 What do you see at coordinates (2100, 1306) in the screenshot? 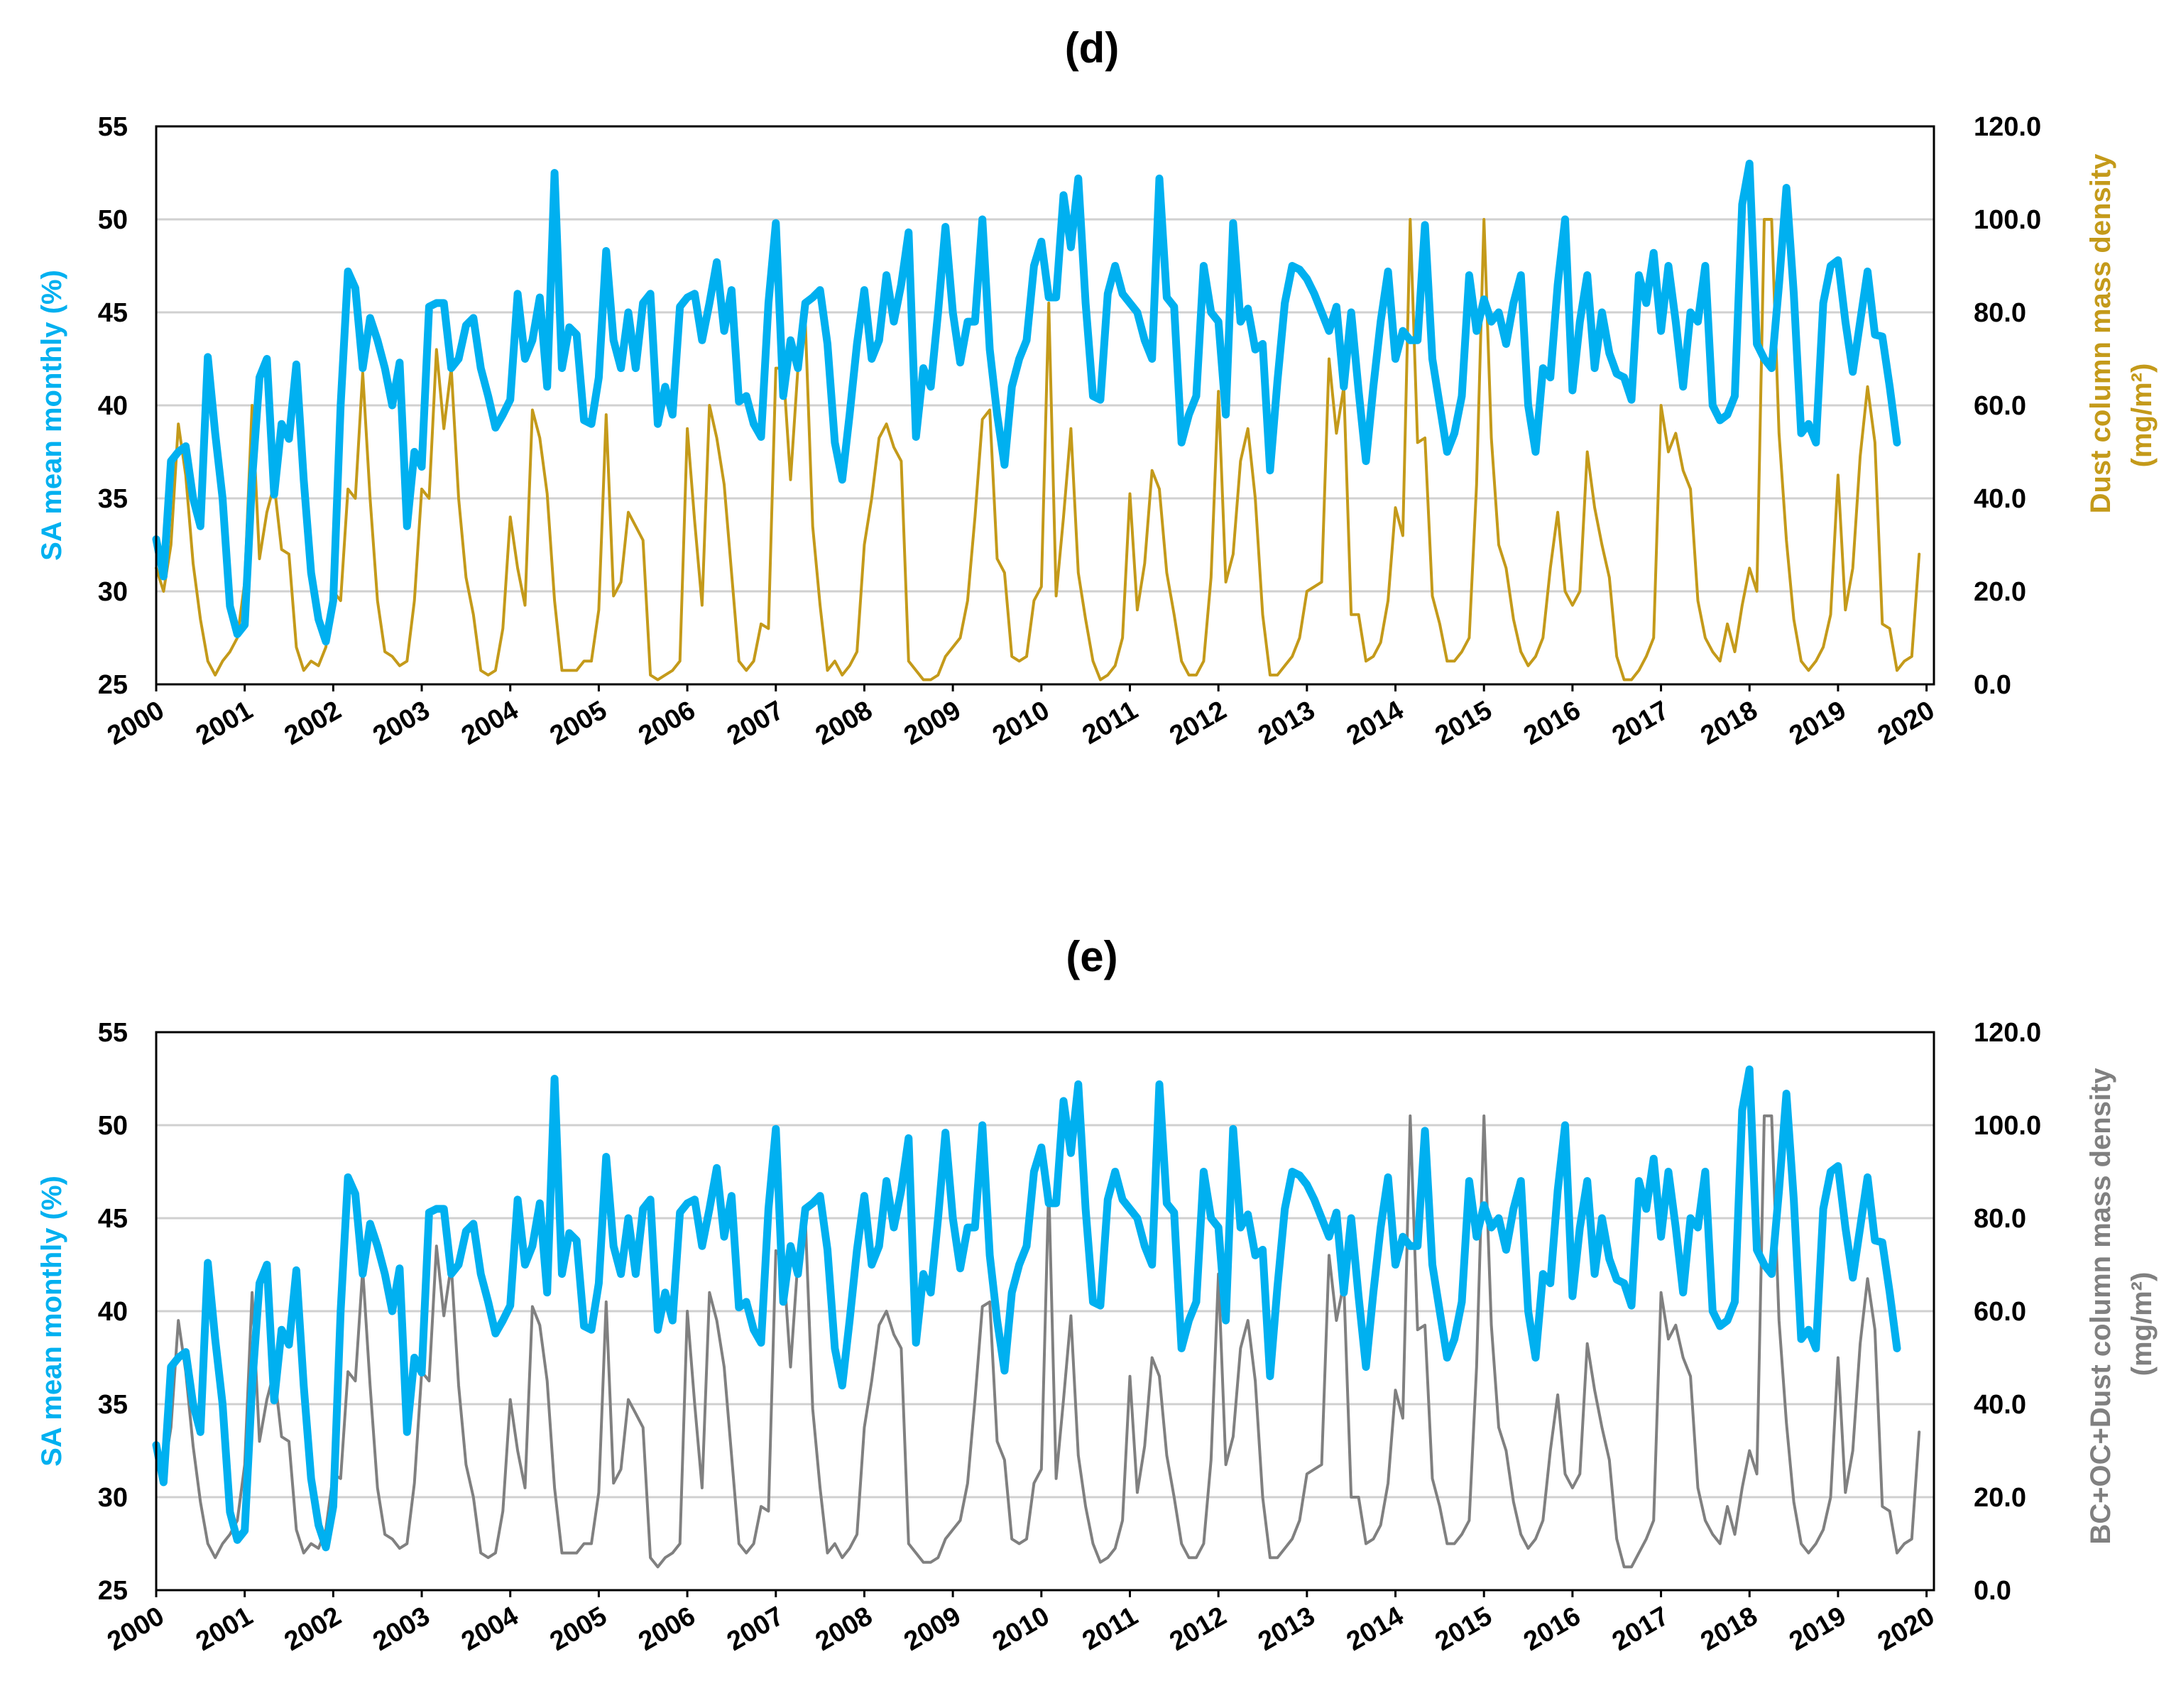
I see `panel-e-right-axis-title-line1: BC+OC+Dust column mass density` at bounding box center [2100, 1306].